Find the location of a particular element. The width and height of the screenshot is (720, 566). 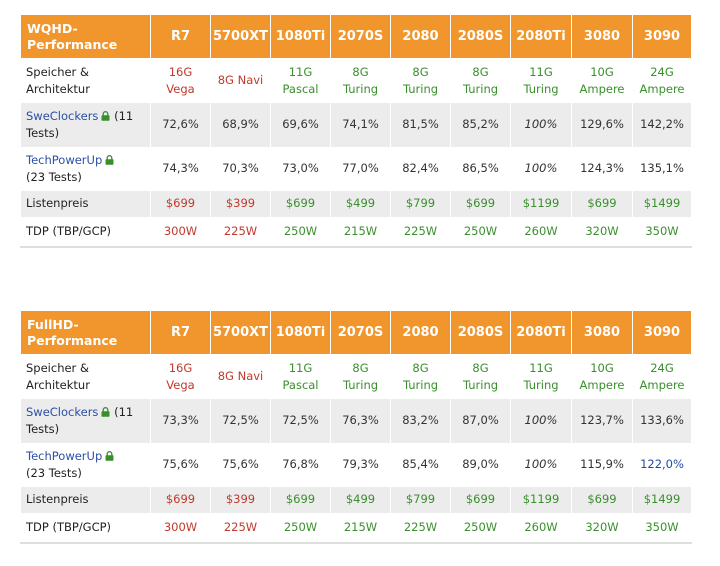

price-cell: $499 is located at coordinates (360, 203).